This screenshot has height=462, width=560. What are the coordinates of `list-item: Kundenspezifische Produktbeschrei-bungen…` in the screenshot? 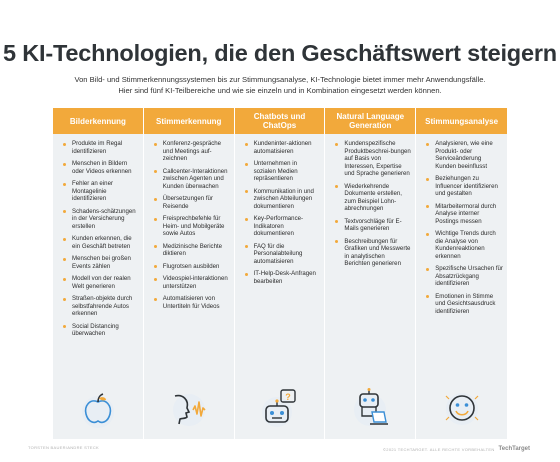 It's located at (373, 159).